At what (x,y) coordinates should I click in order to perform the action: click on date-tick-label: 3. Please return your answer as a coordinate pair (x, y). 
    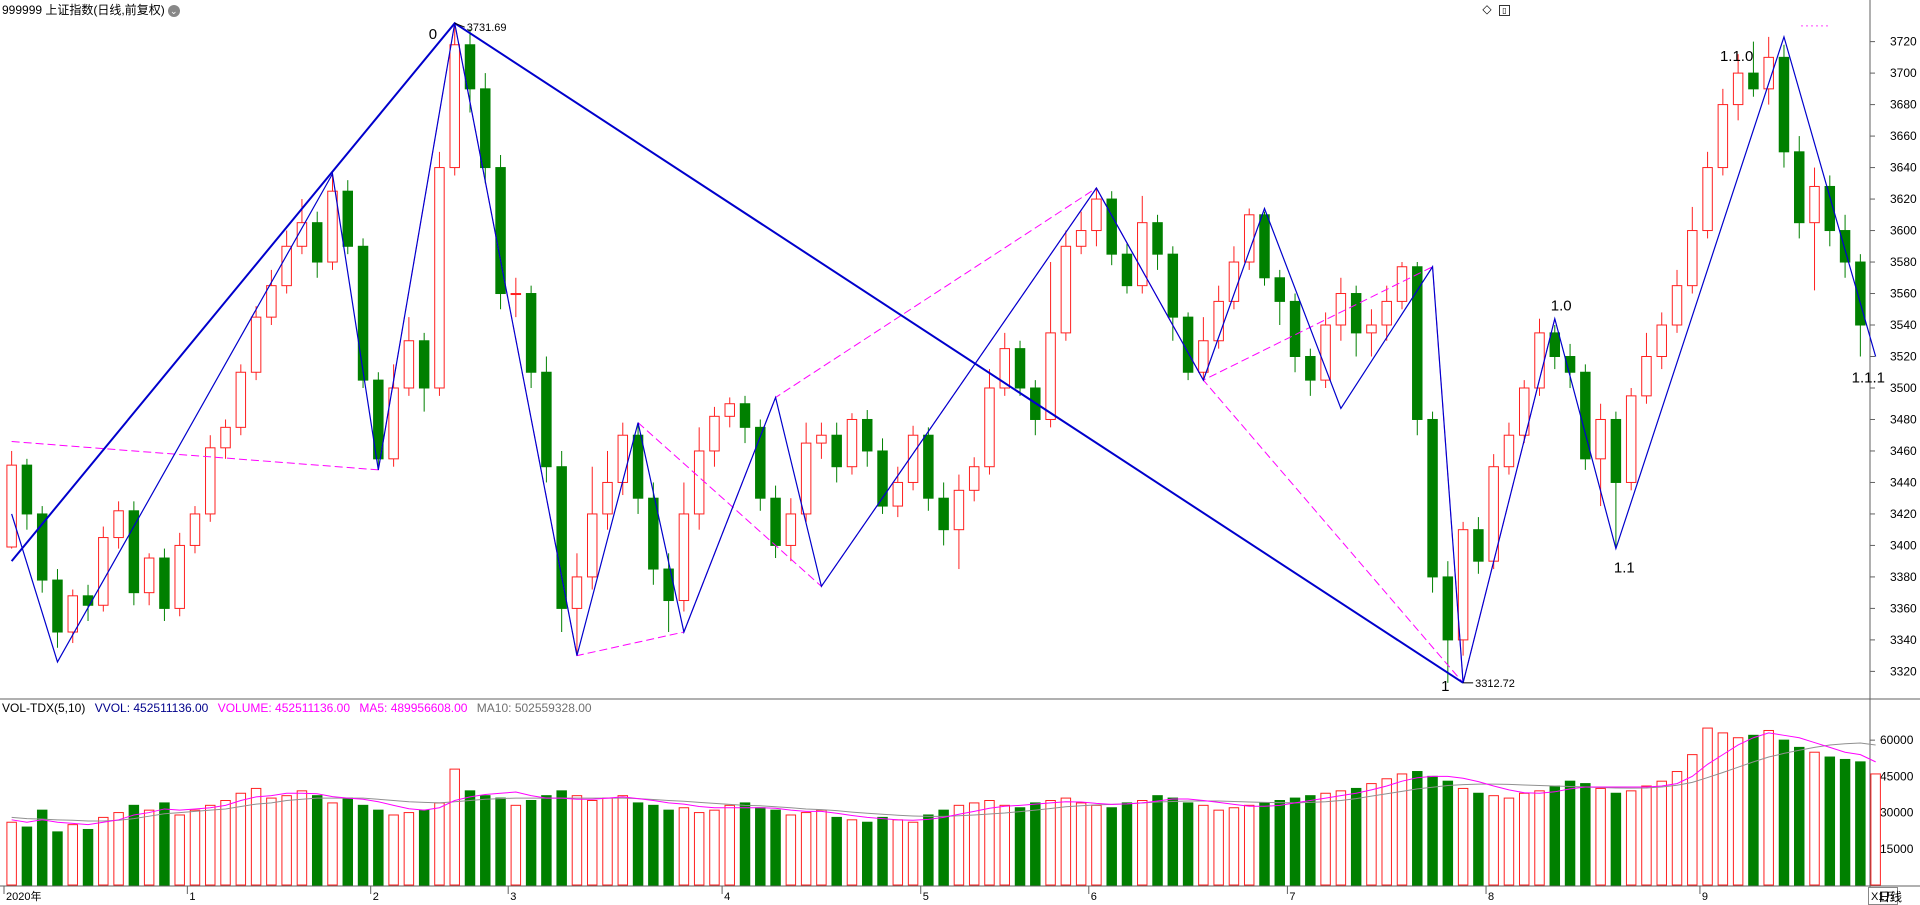
    Looking at the image, I should click on (513, 897).